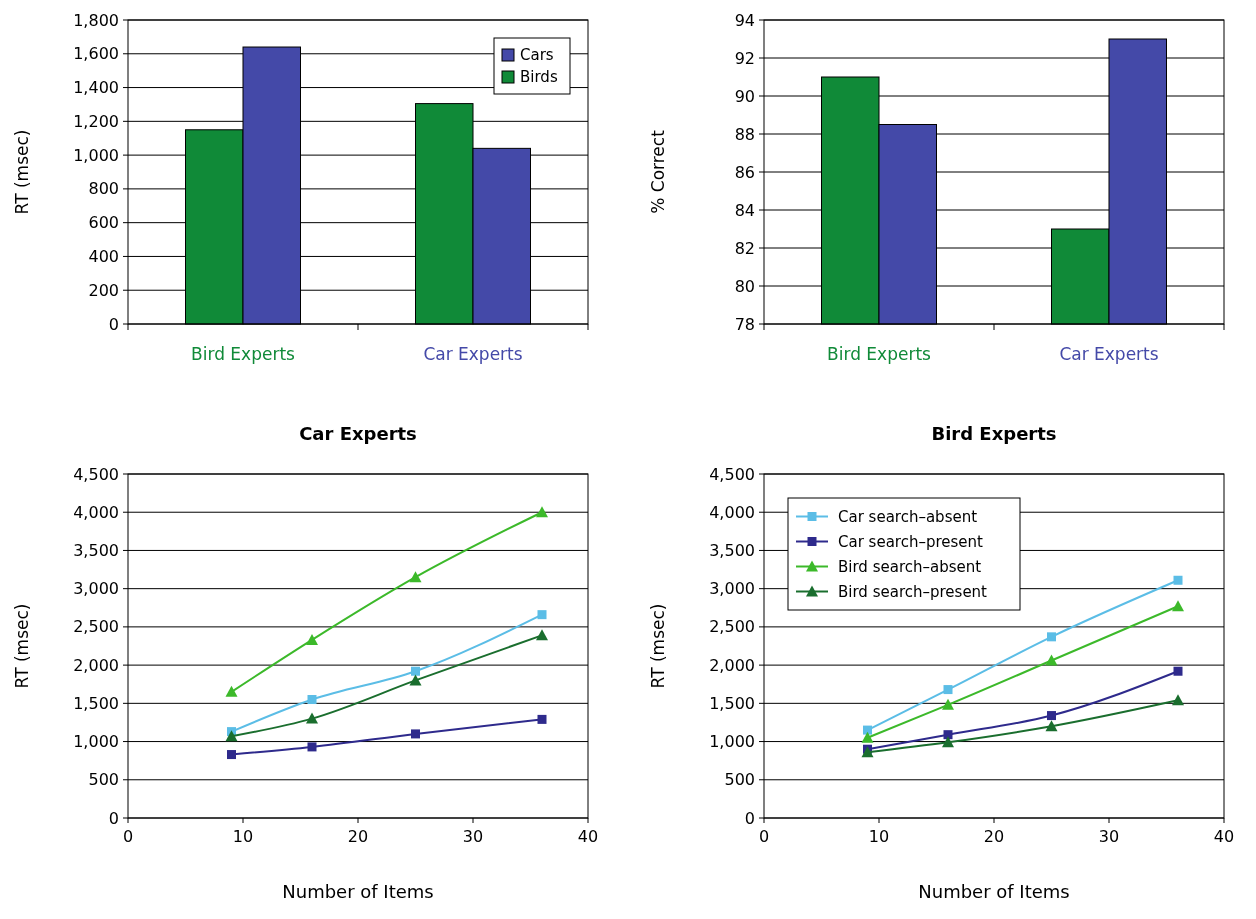  I want to click on legend-label: Bird search–present, so click(913, 591).